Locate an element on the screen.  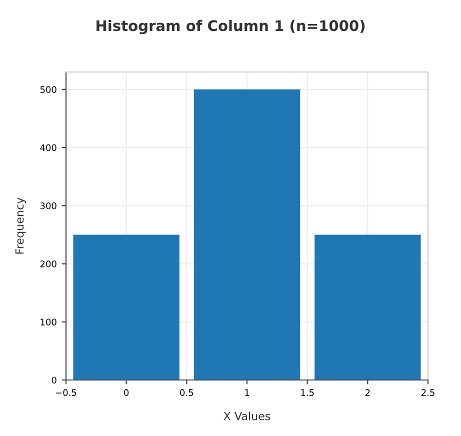
x-tick-label: 0 is located at coordinates (126, 392).